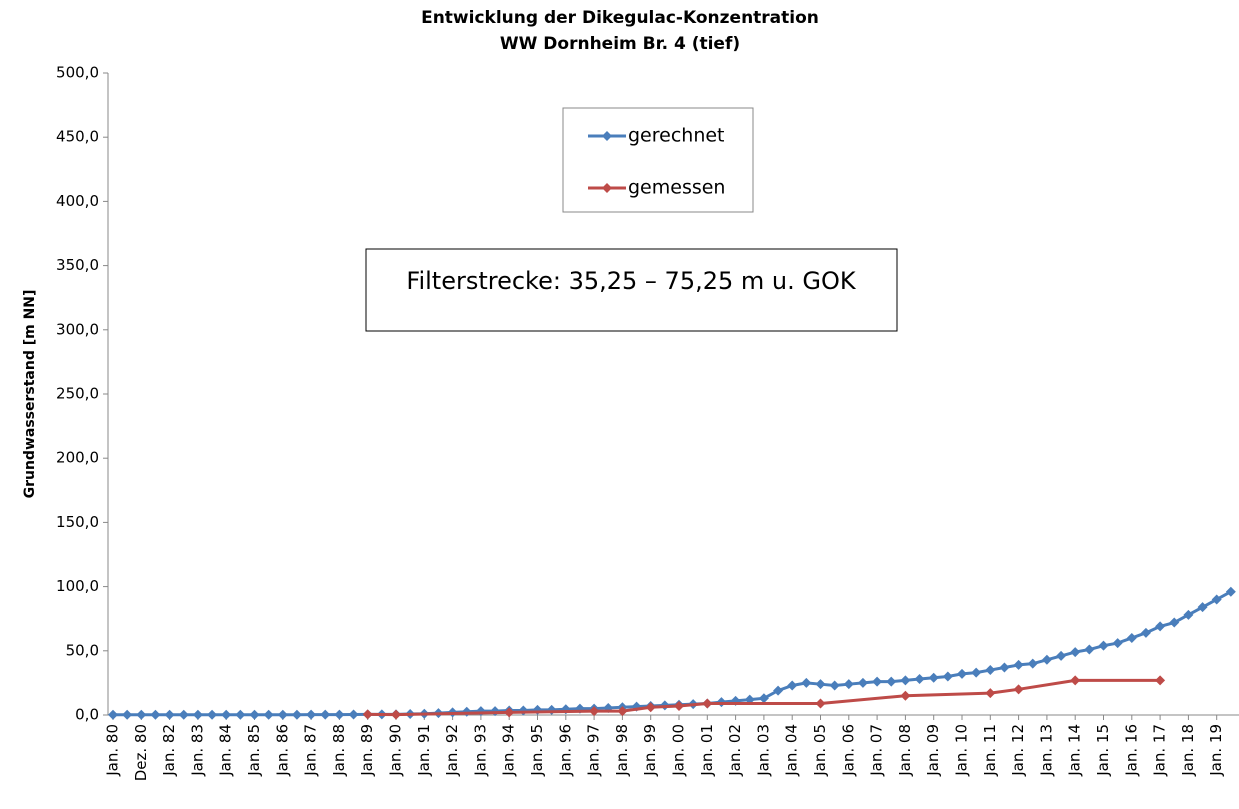 The height and width of the screenshot is (809, 1239). I want to click on x-tick-label: Jan. 94, so click(509, 750).